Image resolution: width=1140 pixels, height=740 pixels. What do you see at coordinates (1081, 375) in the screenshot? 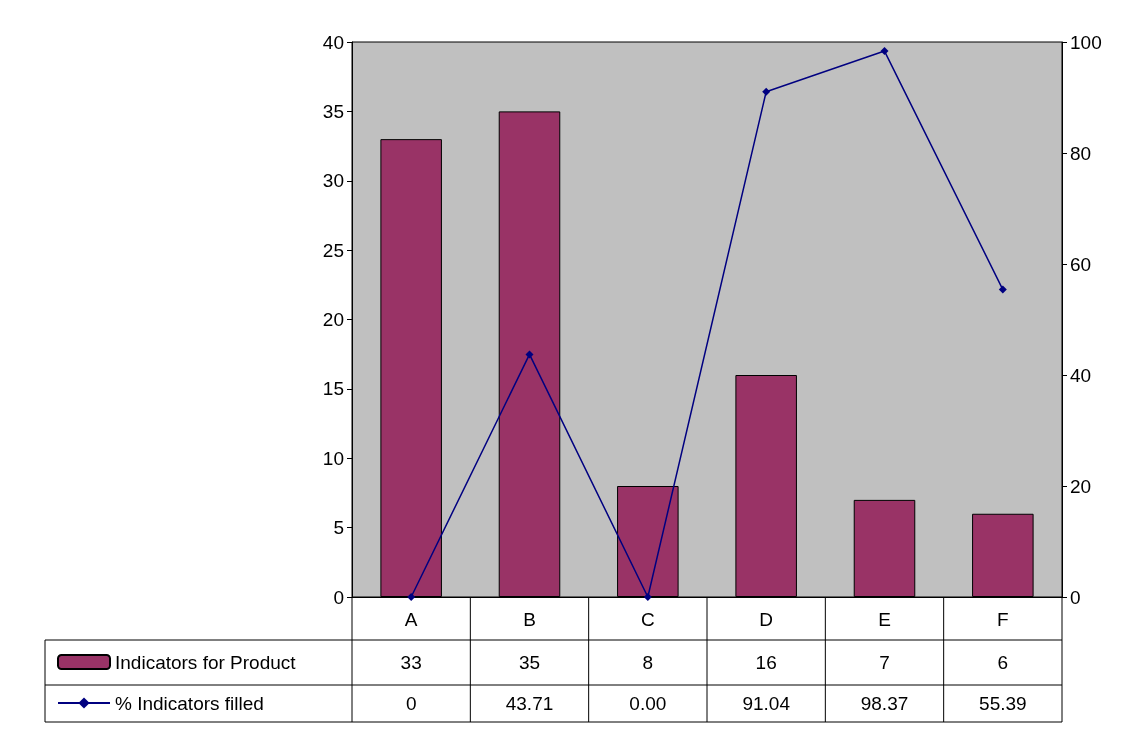
I see `y2-tick-label: 40` at bounding box center [1081, 375].